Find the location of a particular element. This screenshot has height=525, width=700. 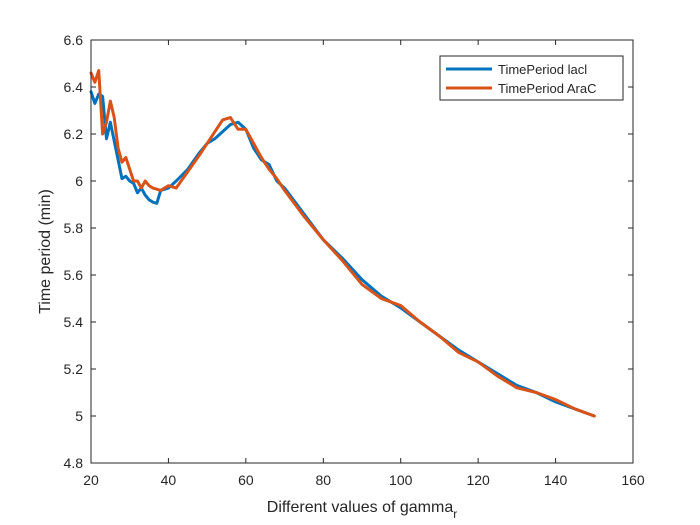

x-tick-label: 60 is located at coordinates (246, 480).